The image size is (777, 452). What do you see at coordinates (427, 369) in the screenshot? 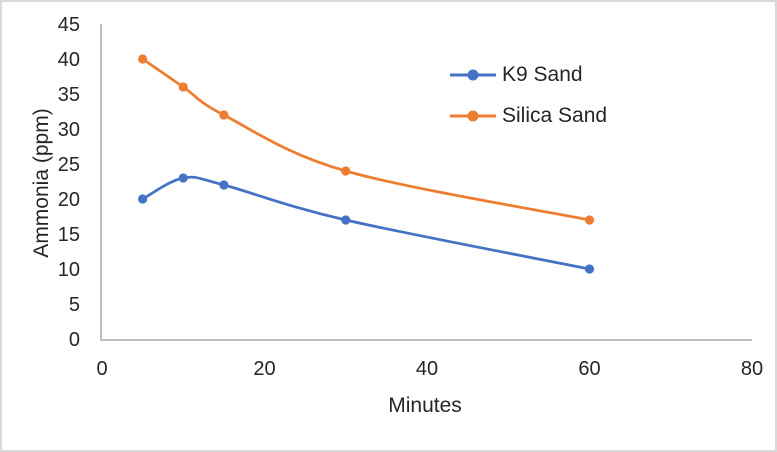
I see `x-tick-label: 40` at bounding box center [427, 369].